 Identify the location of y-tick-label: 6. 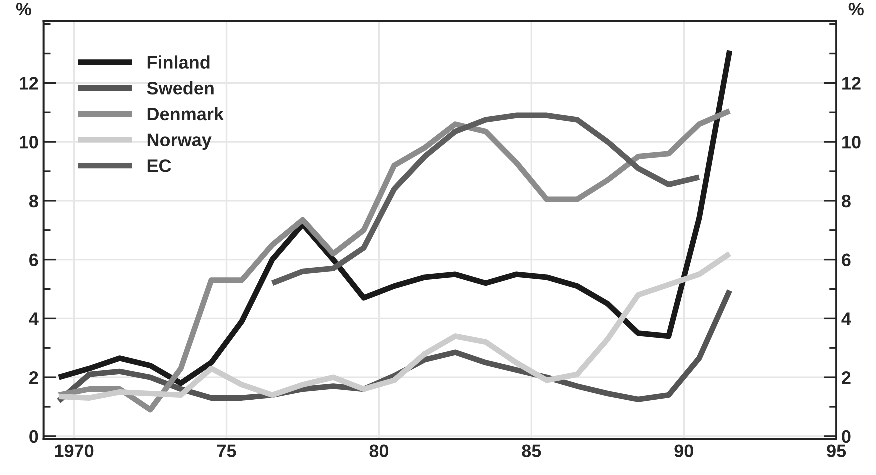
(34, 260).